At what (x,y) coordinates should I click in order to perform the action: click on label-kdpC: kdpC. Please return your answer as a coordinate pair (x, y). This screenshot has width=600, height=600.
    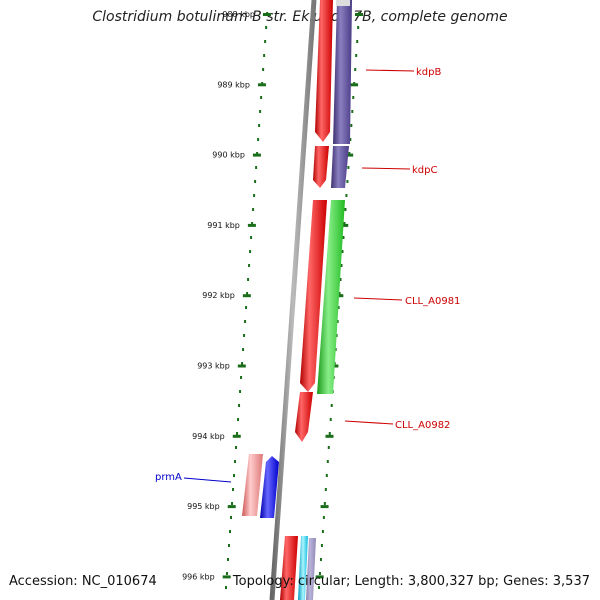
    Looking at the image, I should click on (424, 170).